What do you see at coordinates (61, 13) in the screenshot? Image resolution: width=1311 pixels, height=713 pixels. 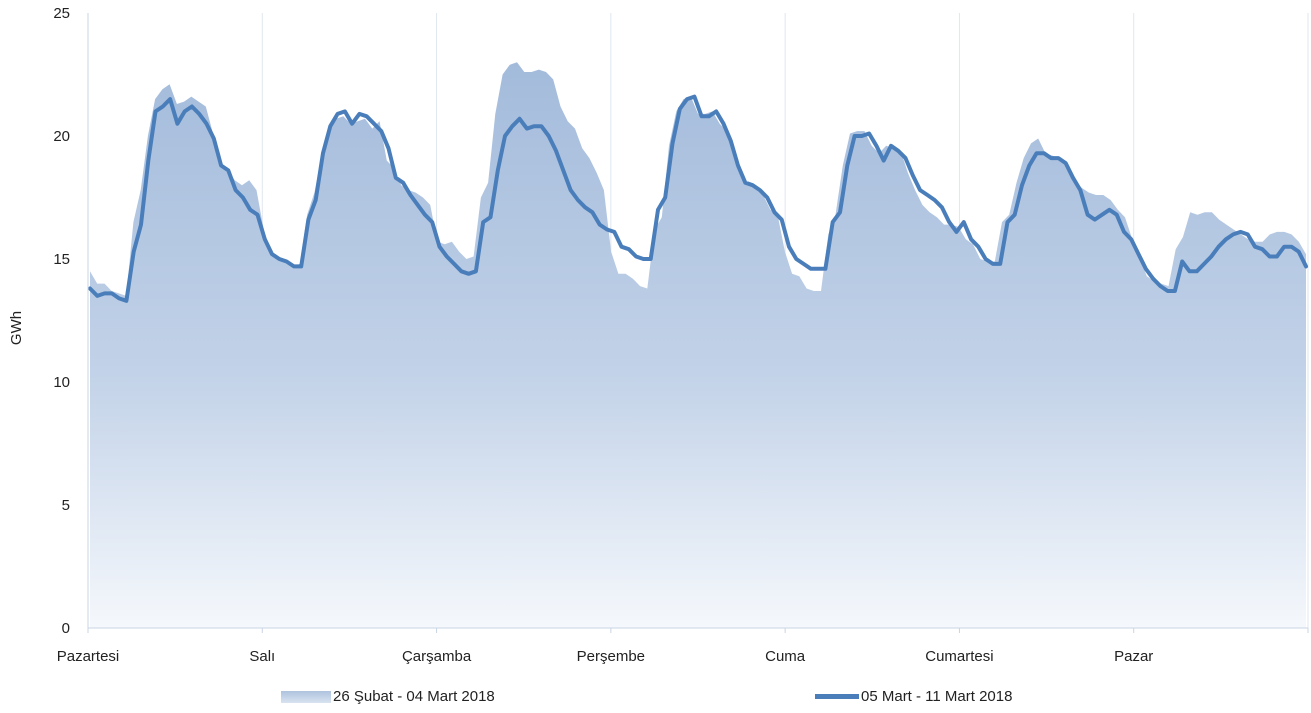 I see `y-tick-label: 25` at bounding box center [61, 13].